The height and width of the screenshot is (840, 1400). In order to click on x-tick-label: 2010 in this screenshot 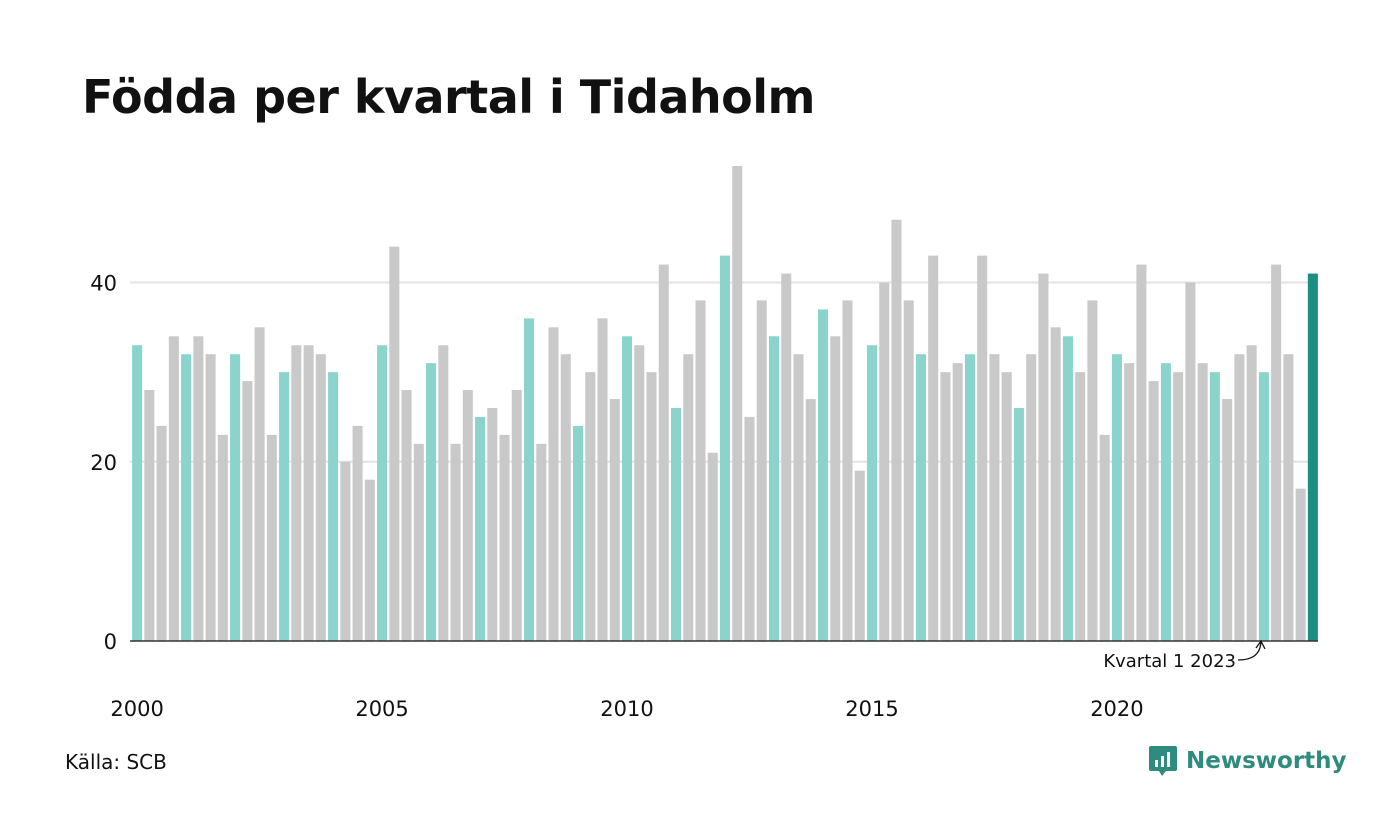, I will do `click(626, 709)`.